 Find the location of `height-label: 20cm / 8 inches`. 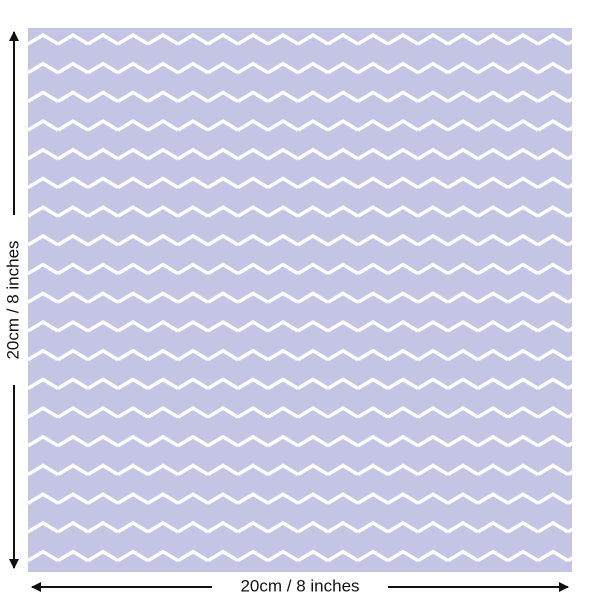

height-label: 20cm / 8 inches is located at coordinates (12, 299).